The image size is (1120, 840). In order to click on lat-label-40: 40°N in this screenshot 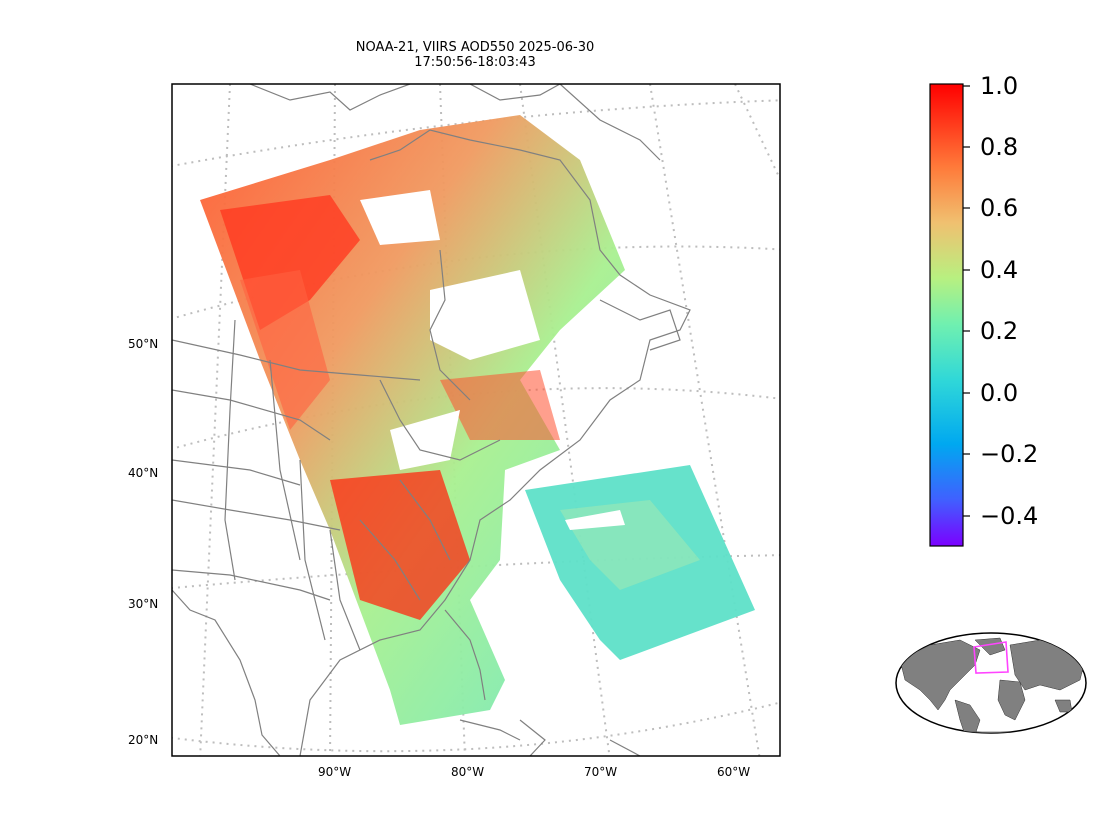, I will do `click(143, 473)`.